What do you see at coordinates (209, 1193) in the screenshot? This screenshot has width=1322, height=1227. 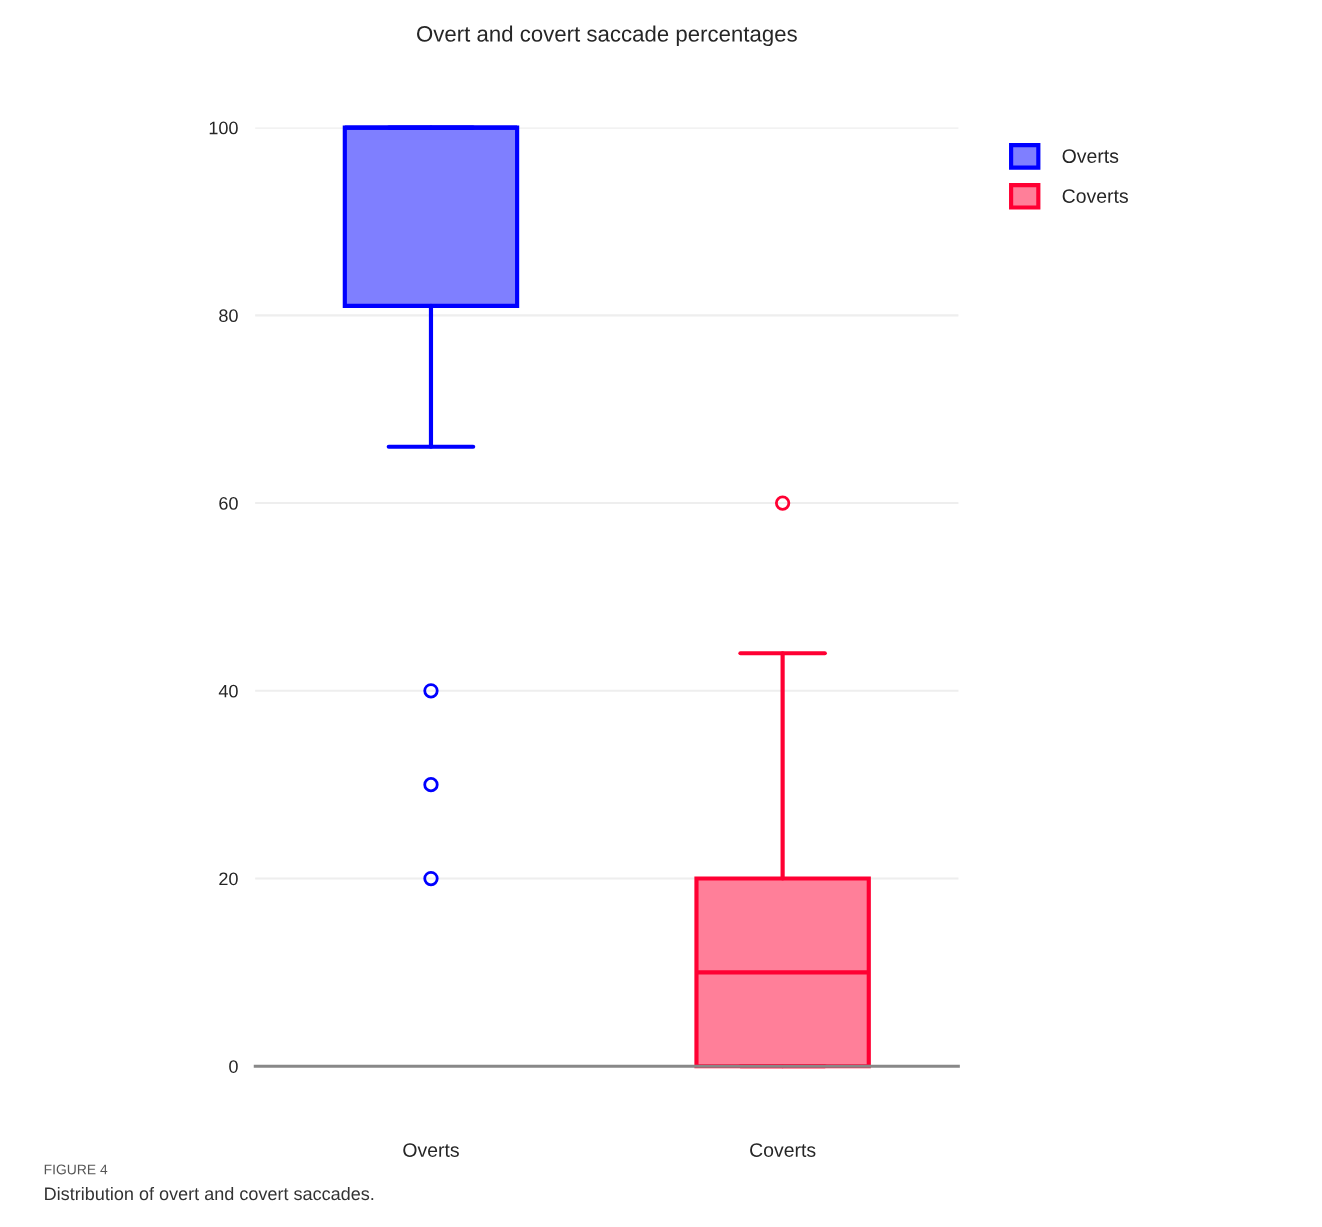 I see `text: Distribution of overt and covert saccades.` at bounding box center [209, 1193].